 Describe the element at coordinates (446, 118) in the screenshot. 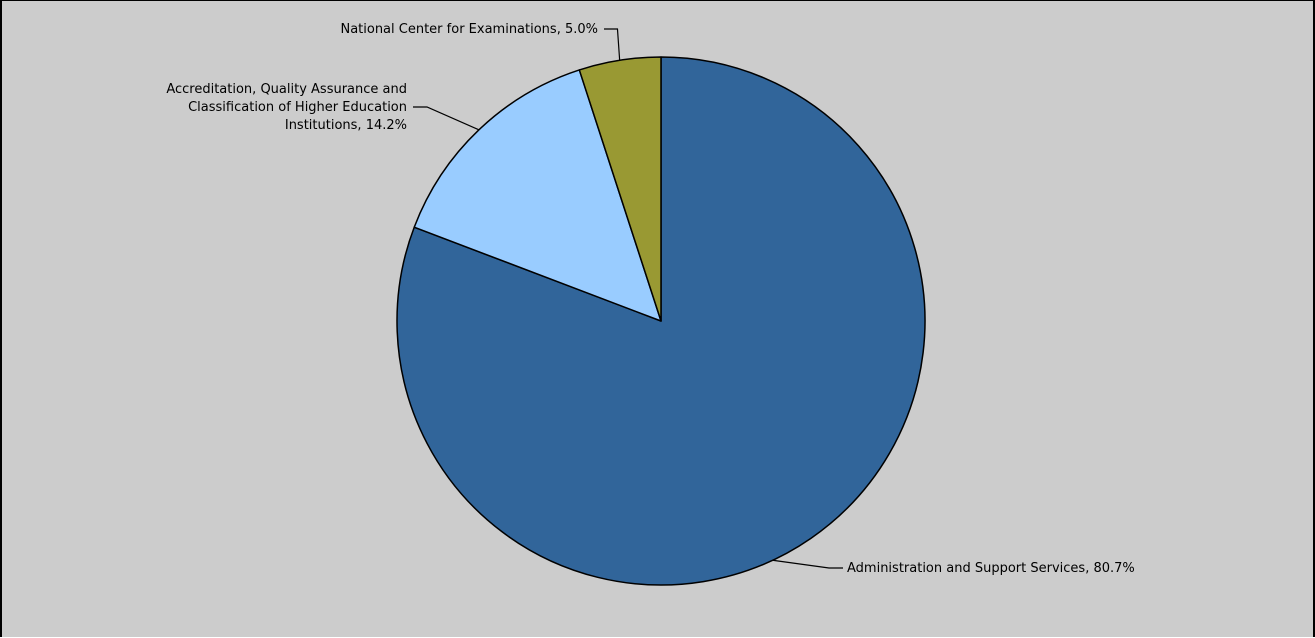

I see `leader-line-accreditation-quality-assurance-and-classification-of-higher-education-institutions` at that location.